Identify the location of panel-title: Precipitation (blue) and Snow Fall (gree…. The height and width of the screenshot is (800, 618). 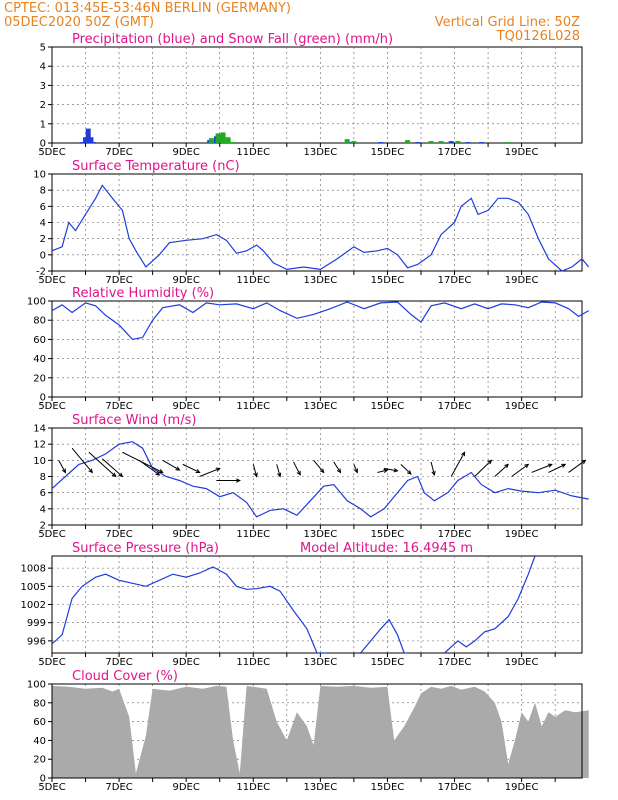
(232, 39).